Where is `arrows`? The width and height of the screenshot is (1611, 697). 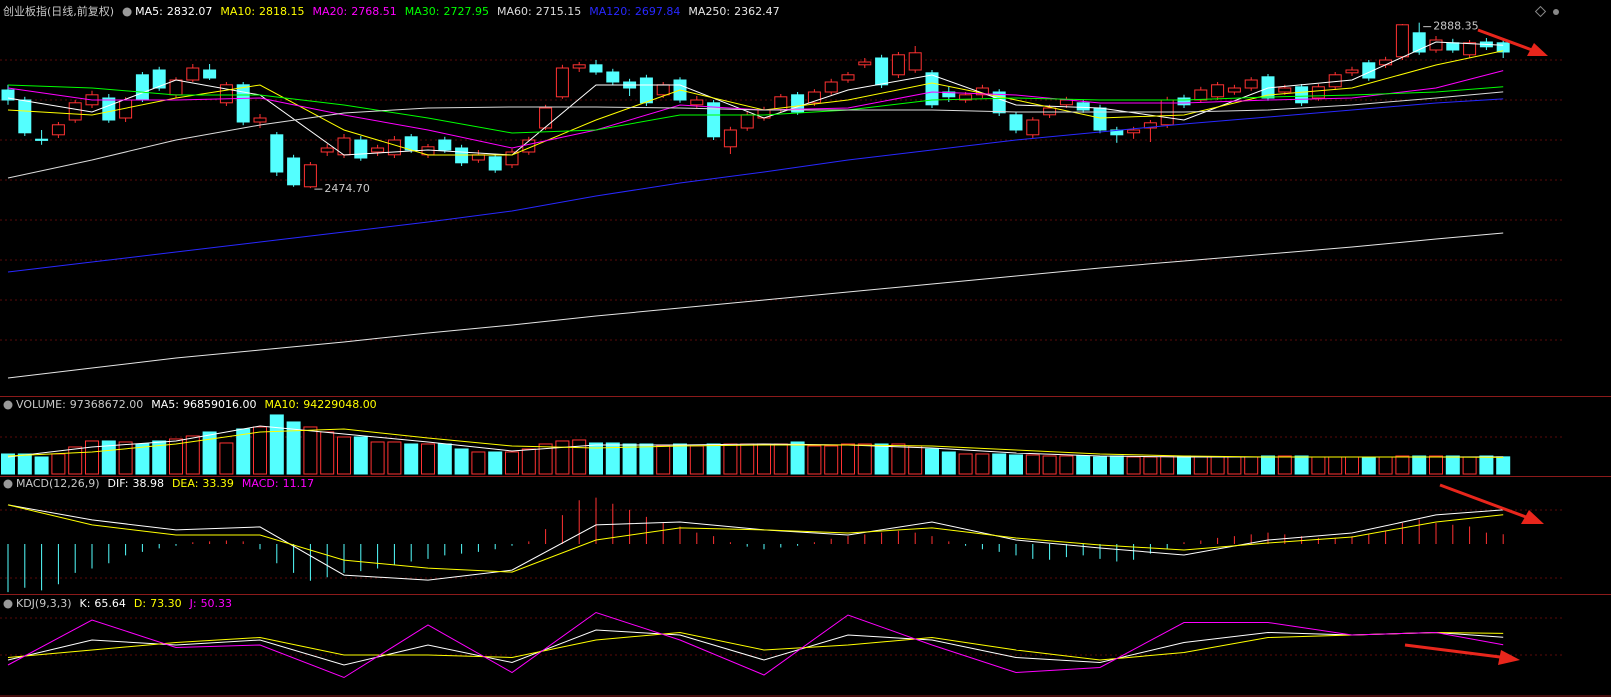
arrows is located at coordinates (1476, 346).